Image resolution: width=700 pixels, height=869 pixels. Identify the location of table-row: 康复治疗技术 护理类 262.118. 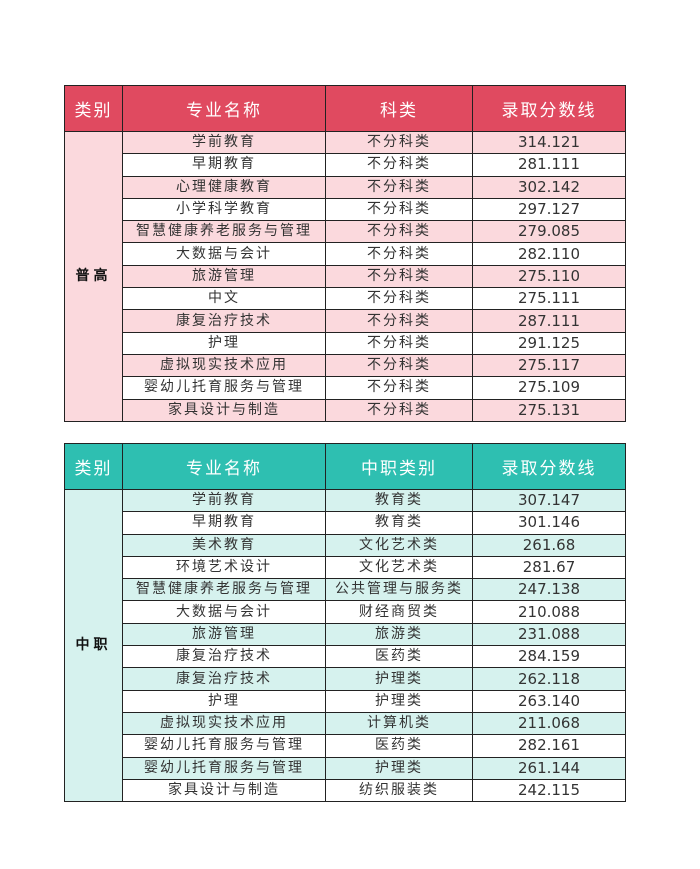
(345, 679).